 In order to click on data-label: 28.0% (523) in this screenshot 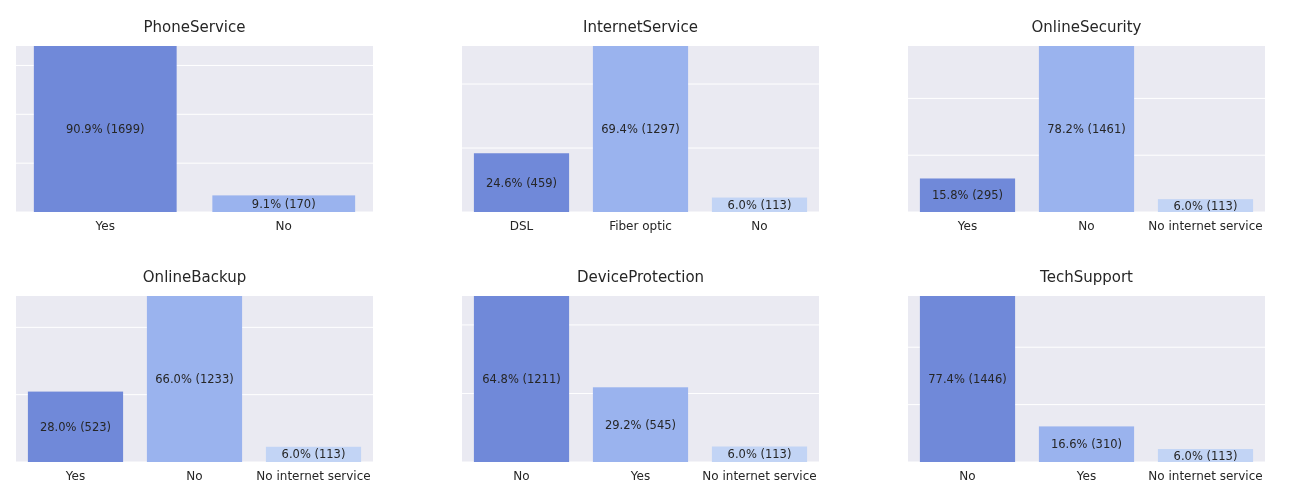, I will do `click(75, 426)`.